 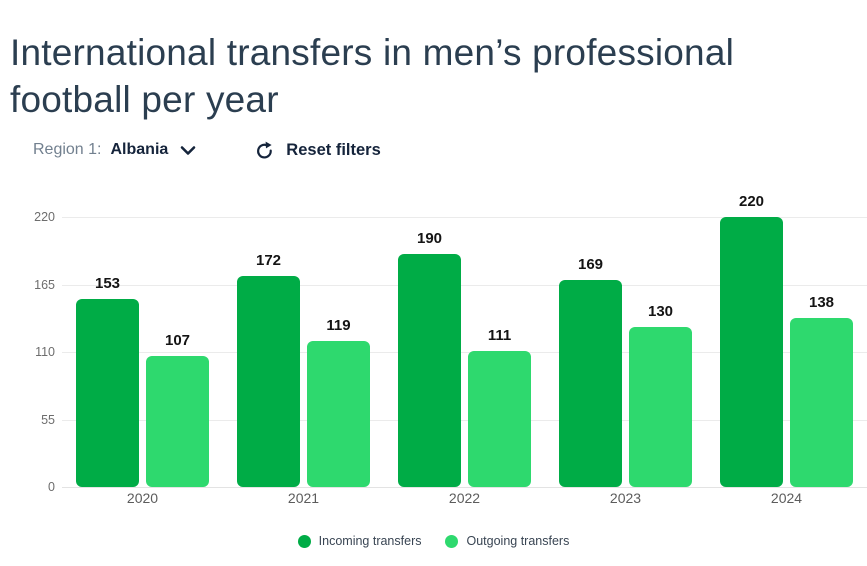 What do you see at coordinates (499, 335) in the screenshot?
I see `bar-value-label: 111` at bounding box center [499, 335].